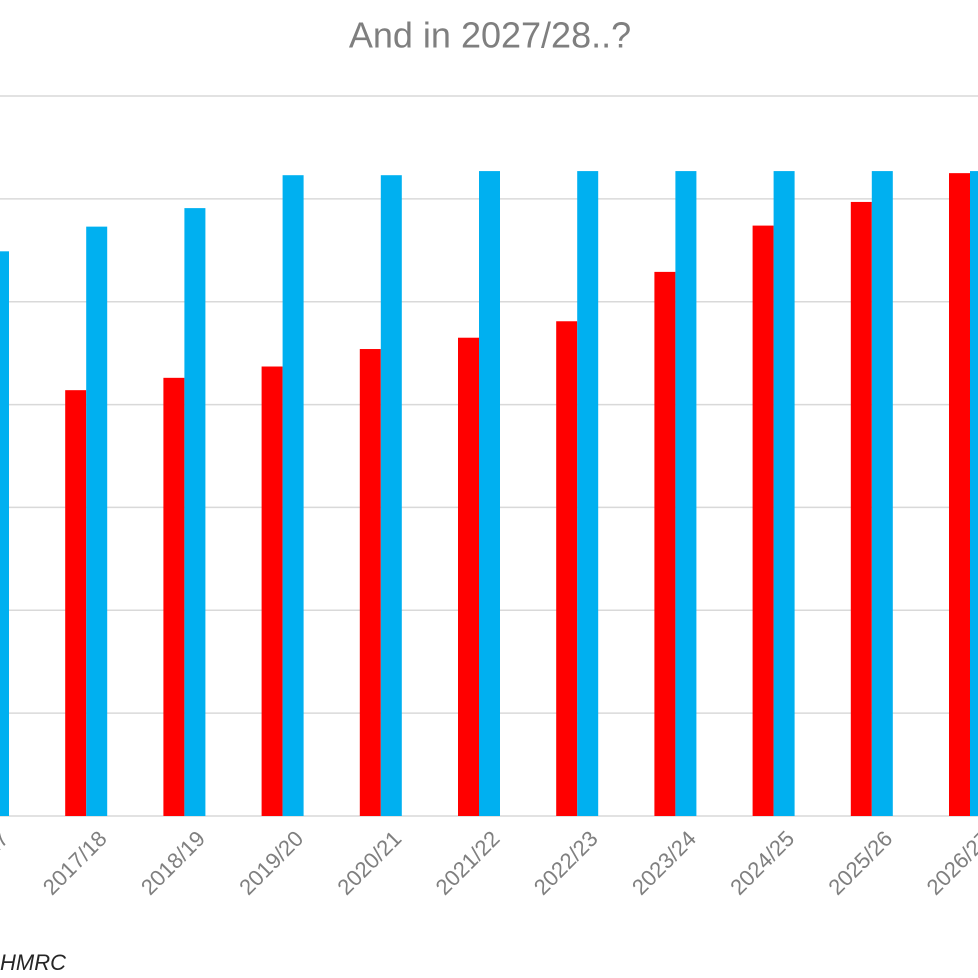 The width and height of the screenshot is (978, 978). What do you see at coordinates (762, 863) in the screenshot?
I see `x-tick-label: 2024/25` at bounding box center [762, 863].